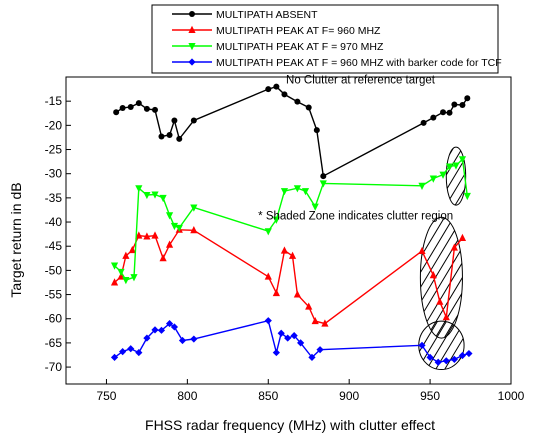  What do you see at coordinates (54, 150) in the screenshot?
I see `y-tick-label: -25` at bounding box center [54, 150].